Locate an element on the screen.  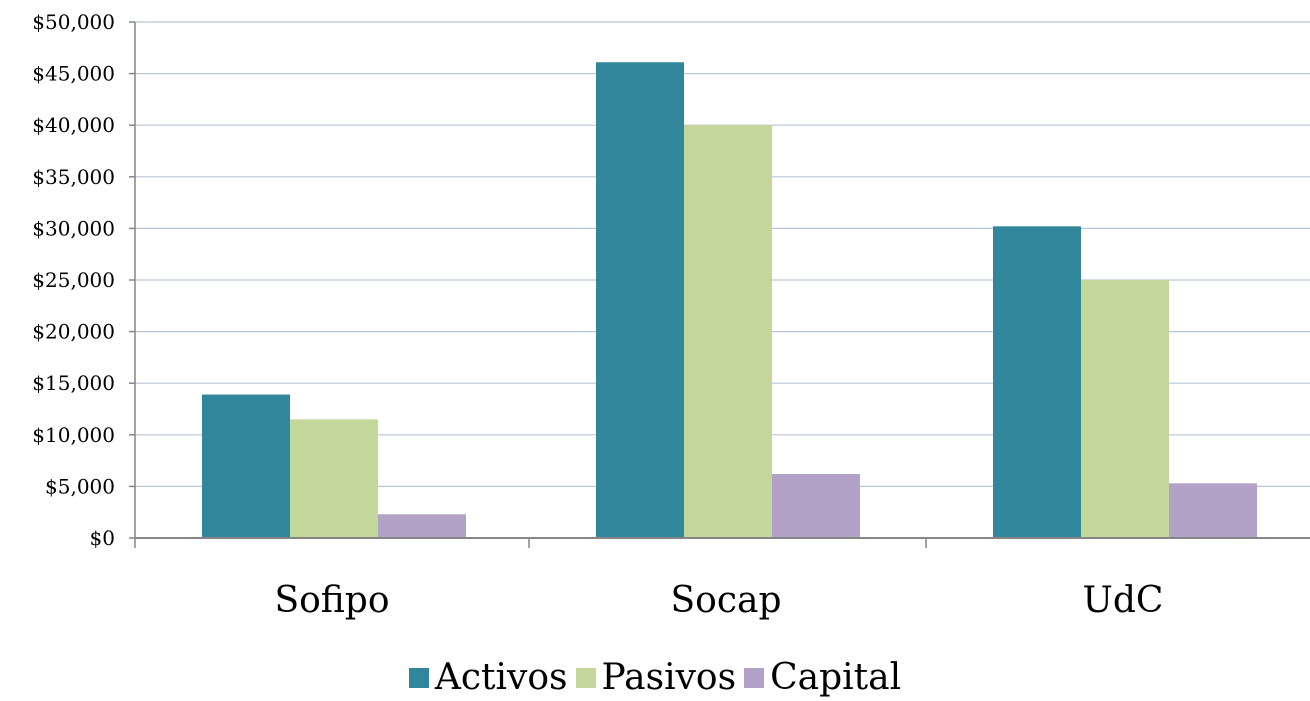
y-tick-label: $45,000 is located at coordinates (73, 74).